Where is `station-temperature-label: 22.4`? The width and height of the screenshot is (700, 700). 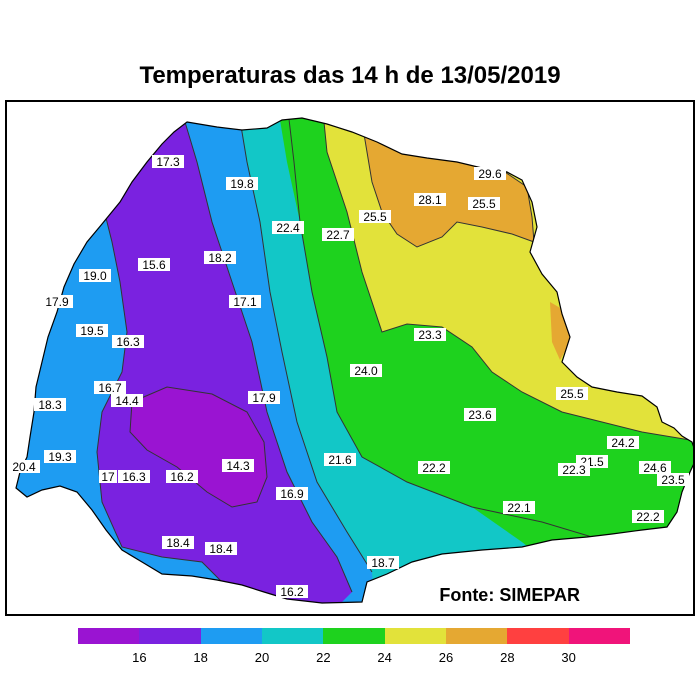
station-temperature-label: 22.4 is located at coordinates (288, 228).